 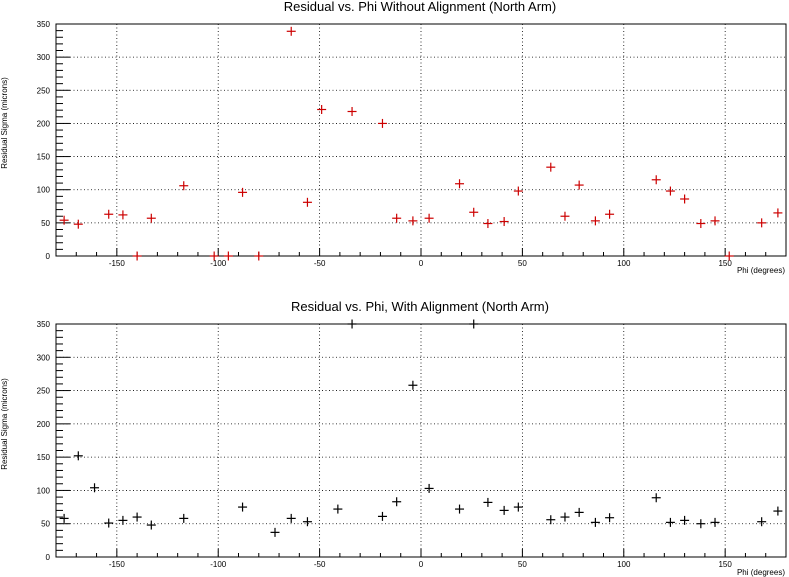 What do you see at coordinates (44, 157) in the screenshot?
I see `y-tick-label: 150` at bounding box center [44, 157].